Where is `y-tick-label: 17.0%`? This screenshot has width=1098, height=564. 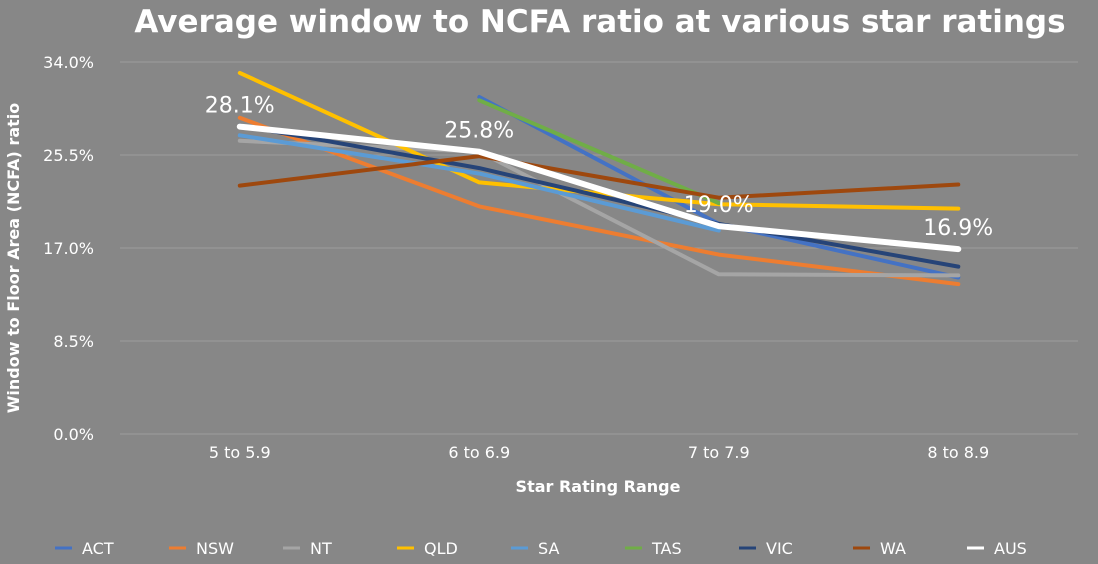 y-tick-label: 17.0% is located at coordinates (68, 248).